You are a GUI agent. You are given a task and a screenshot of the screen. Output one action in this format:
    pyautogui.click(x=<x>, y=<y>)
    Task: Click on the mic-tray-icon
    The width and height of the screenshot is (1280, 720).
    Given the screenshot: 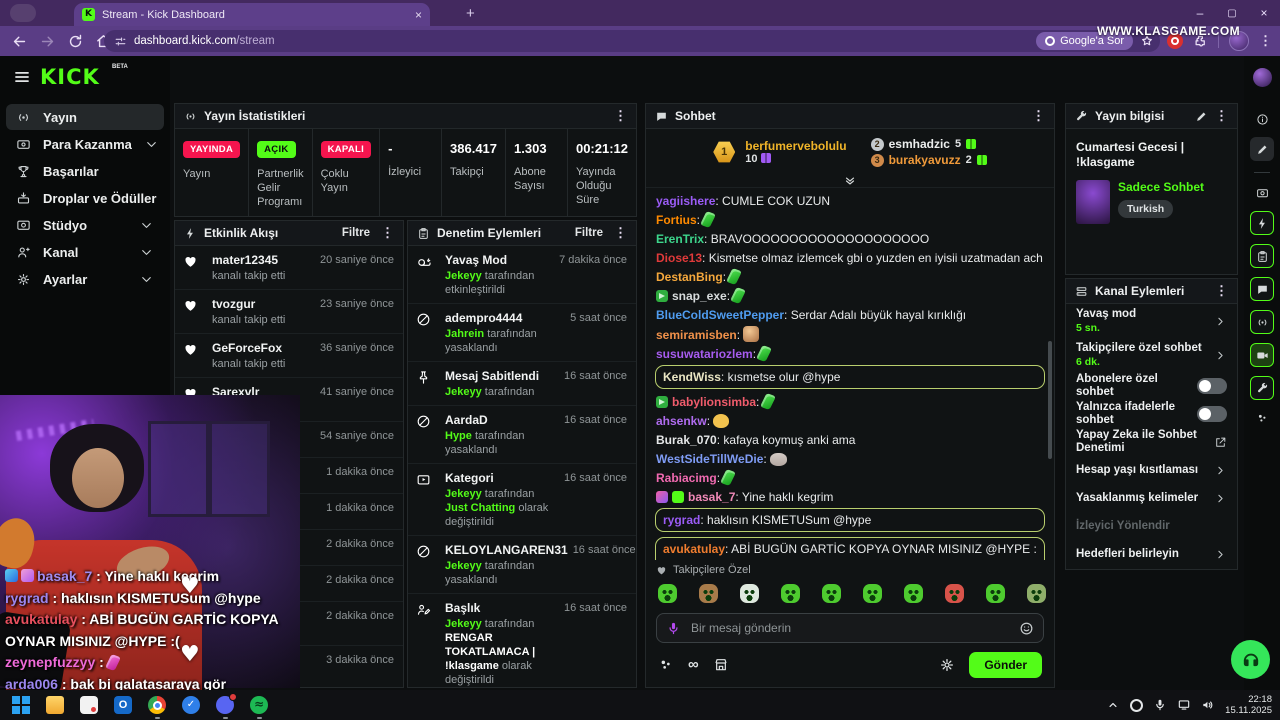 What is the action you would take?
    pyautogui.click(x=1160, y=705)
    